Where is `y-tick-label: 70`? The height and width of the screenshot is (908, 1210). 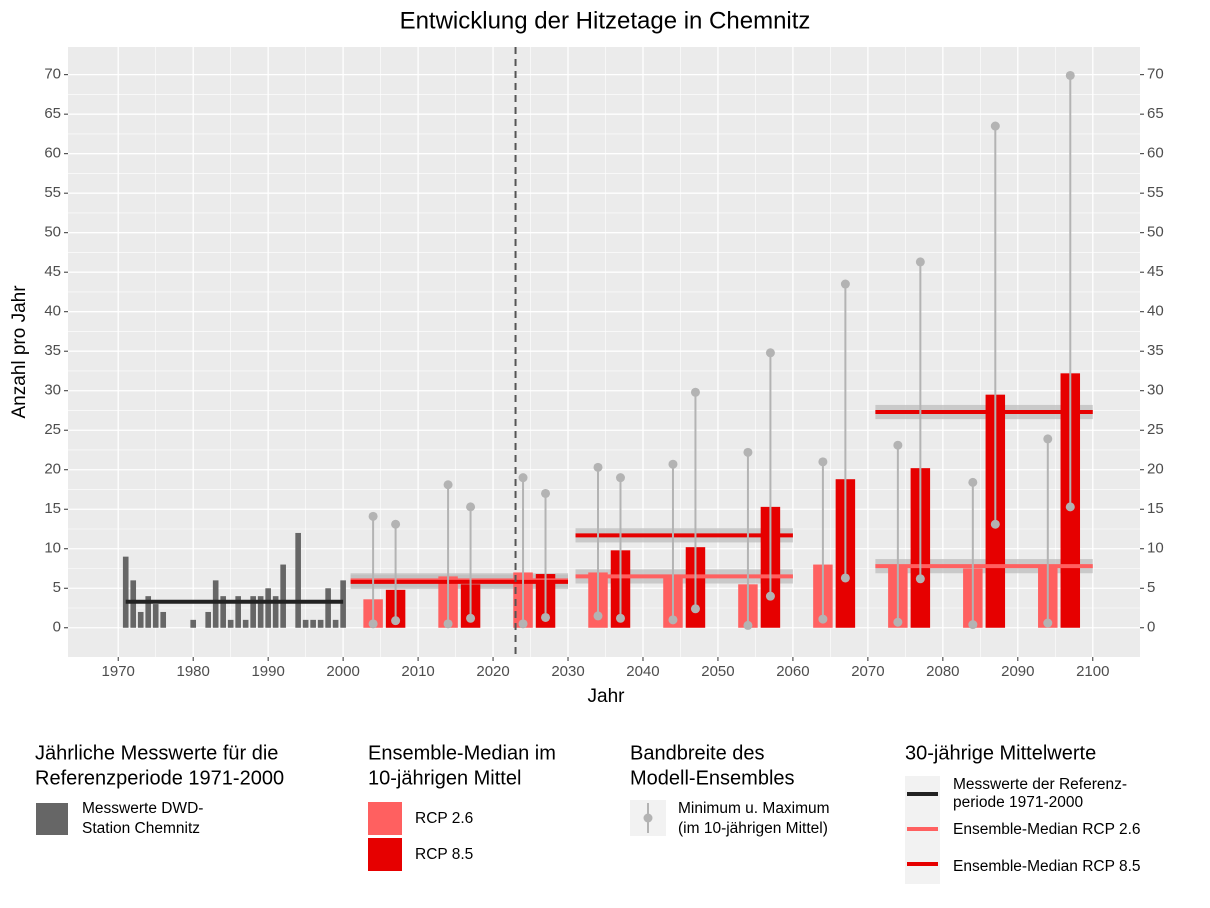
y-tick-label: 70 is located at coordinates (52, 74).